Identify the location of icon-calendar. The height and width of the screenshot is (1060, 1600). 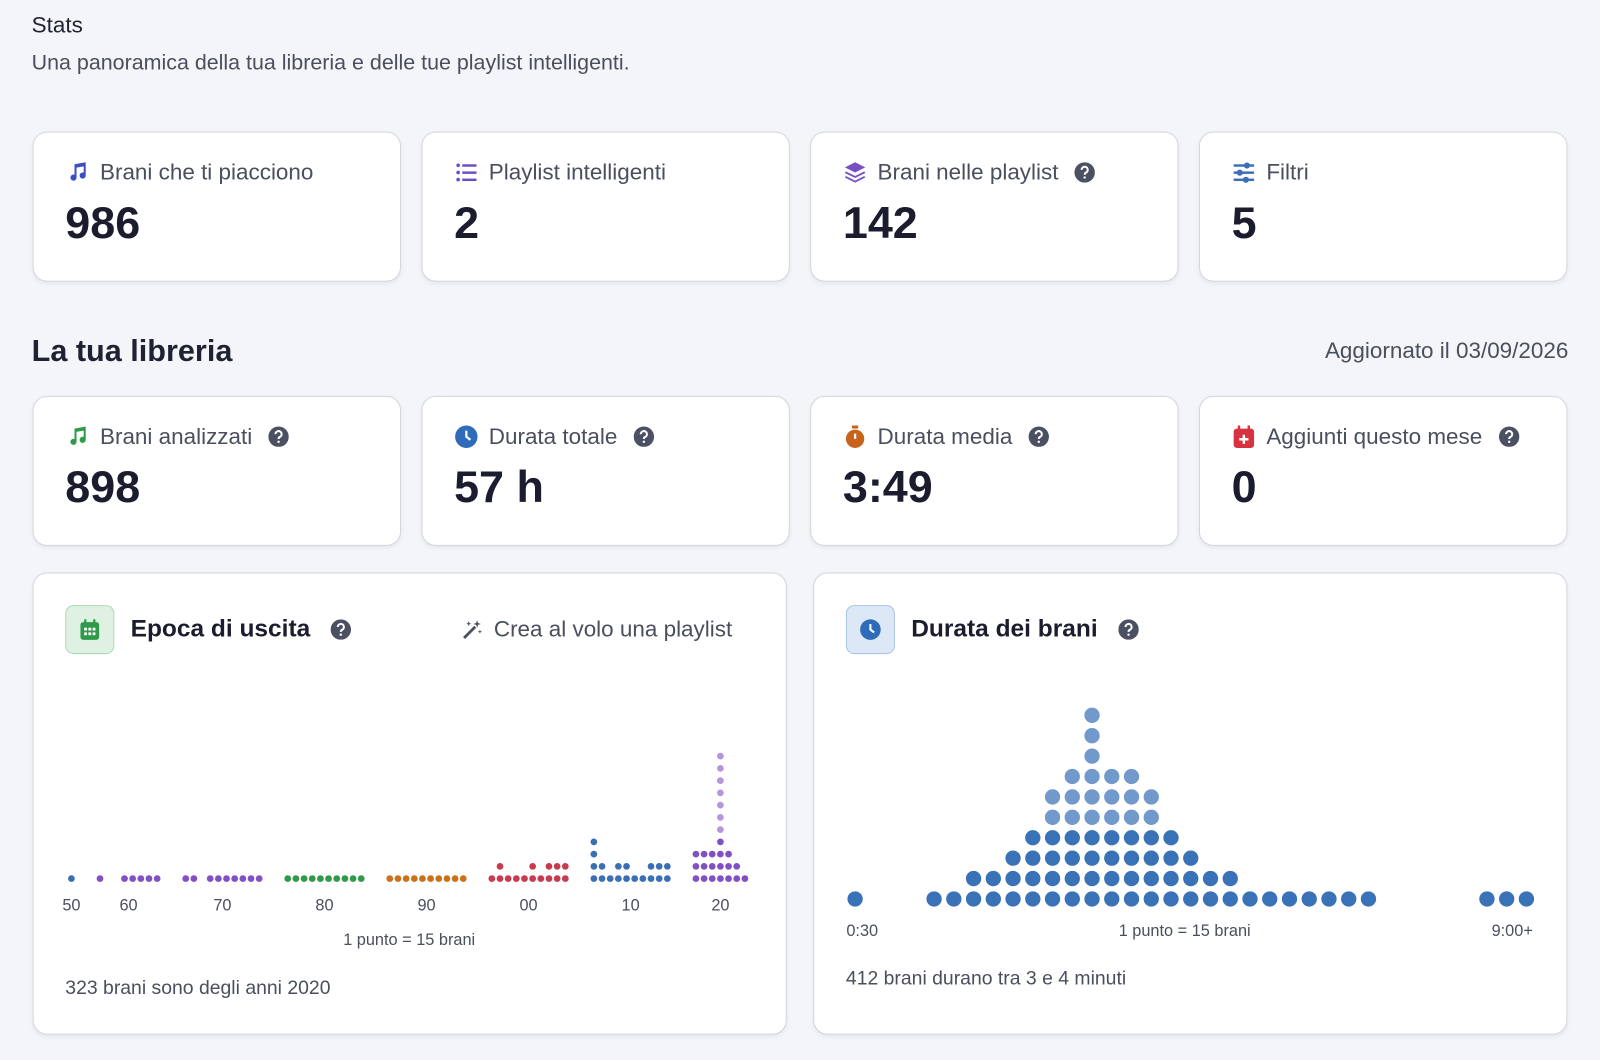
(90, 629).